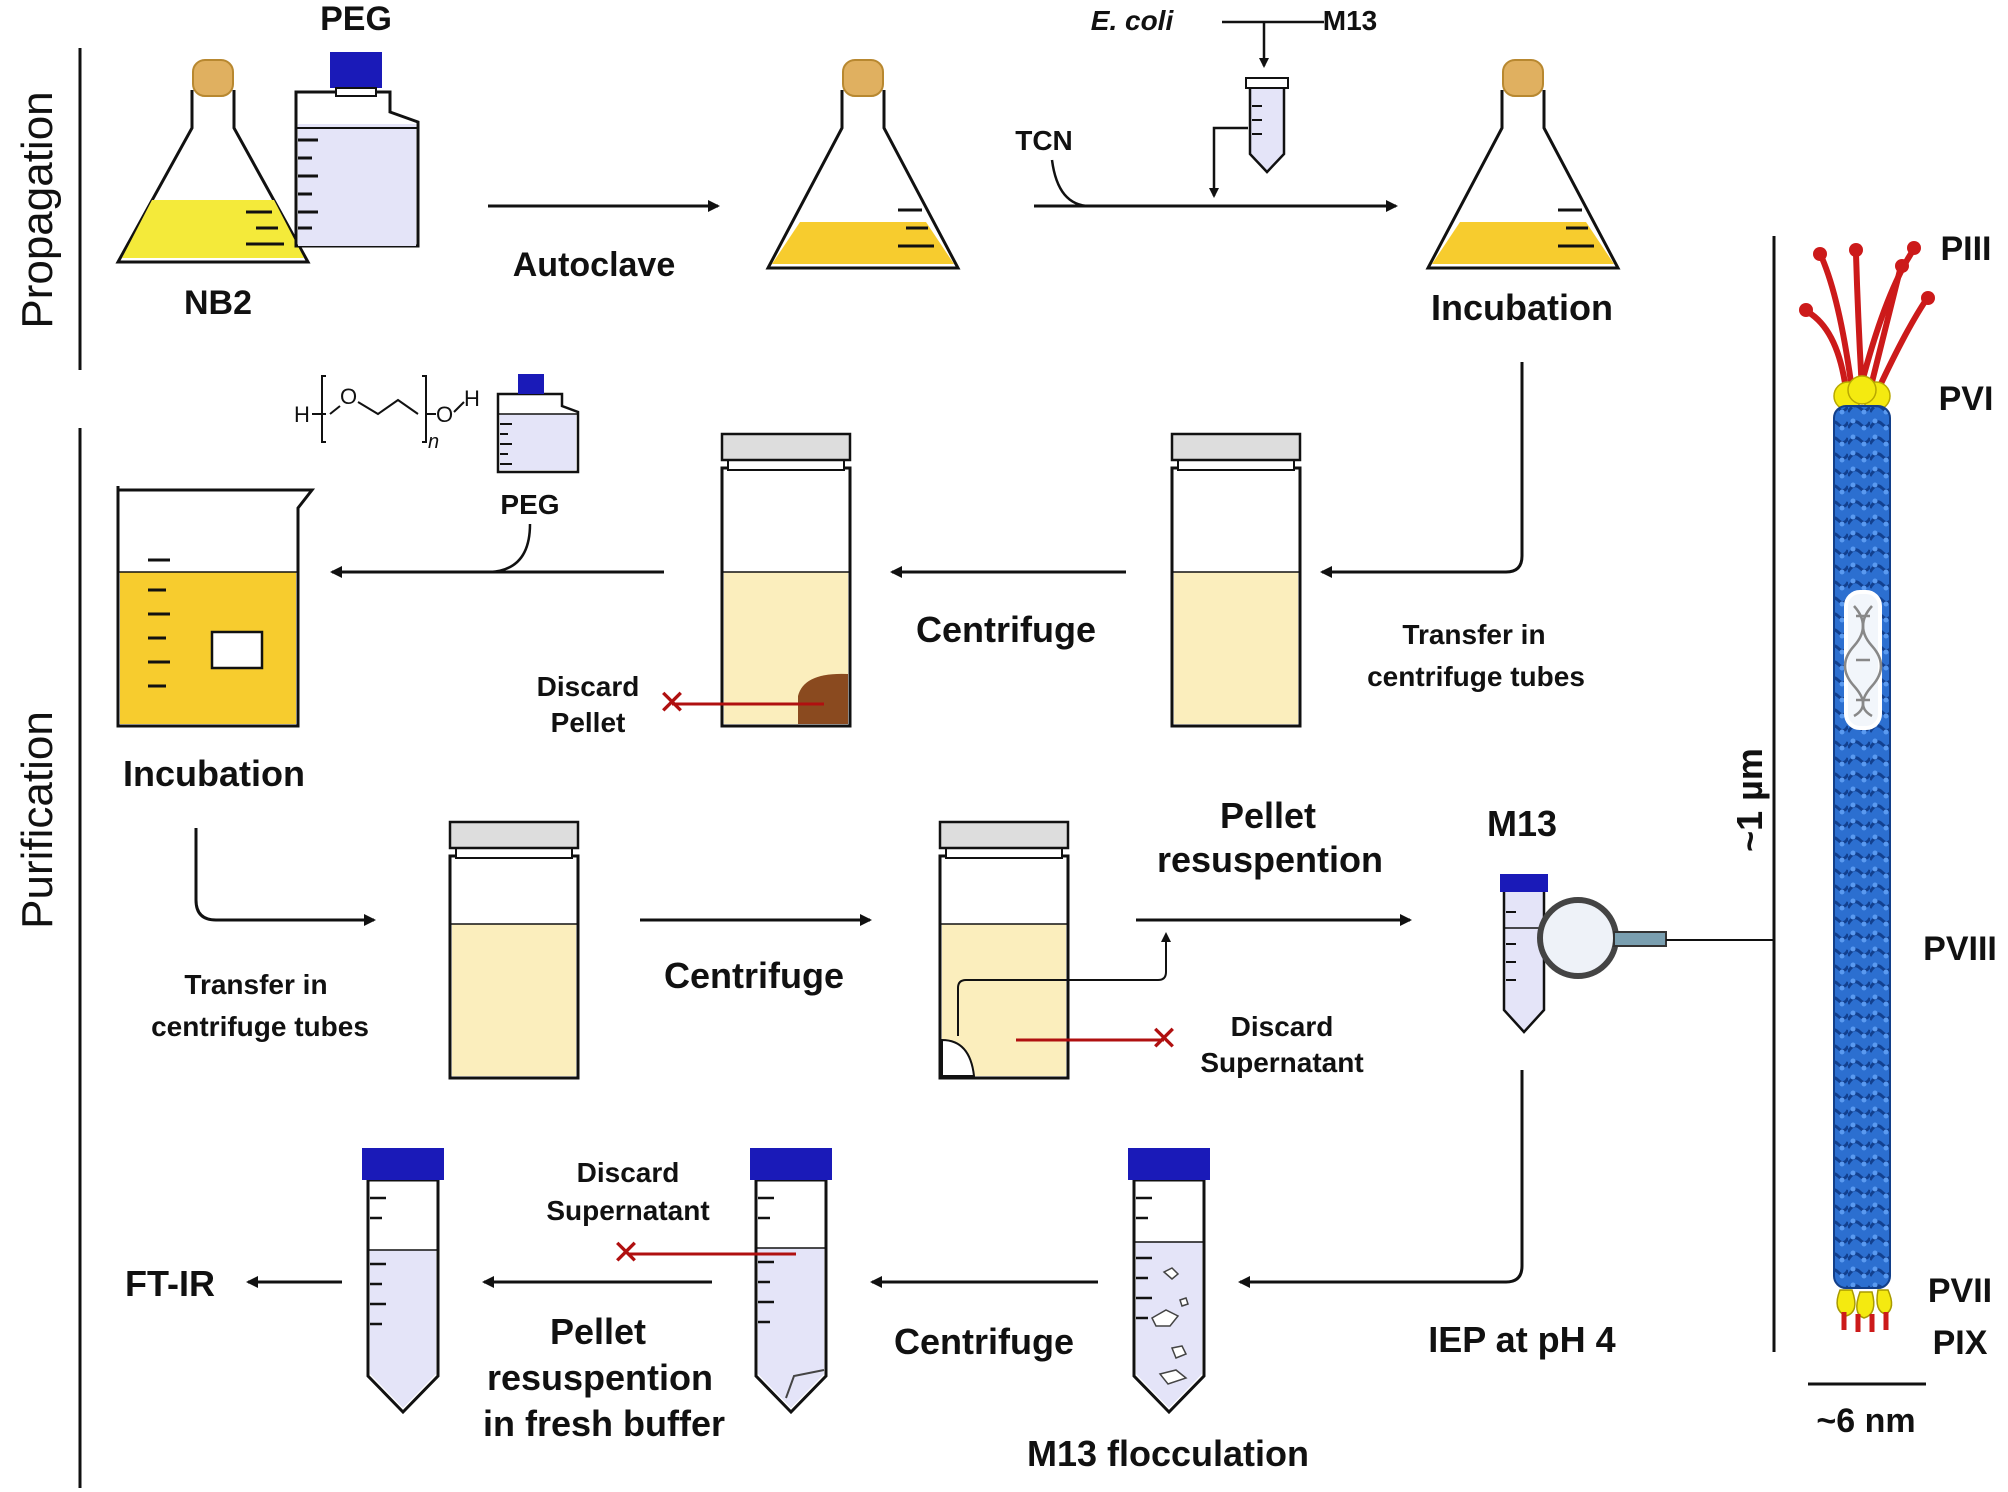  What do you see at coordinates (588, 686) in the screenshot?
I see `discard-pellet-a-label: Discard` at bounding box center [588, 686].